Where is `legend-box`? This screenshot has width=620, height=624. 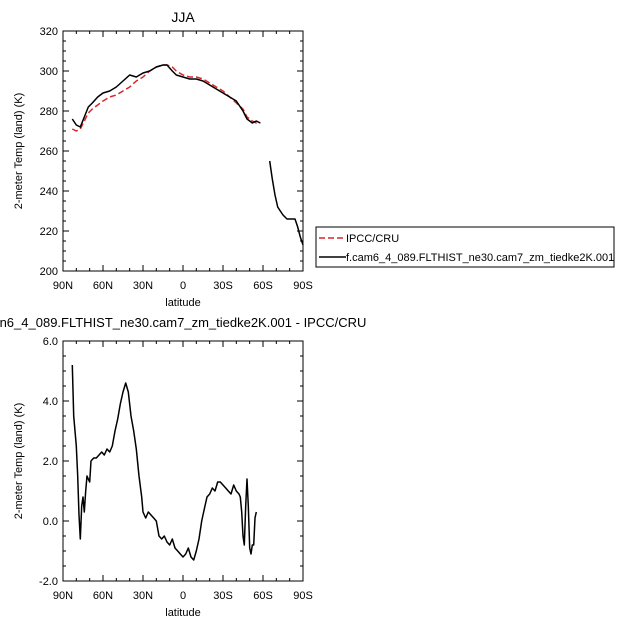
legend-box is located at coordinates (465, 247).